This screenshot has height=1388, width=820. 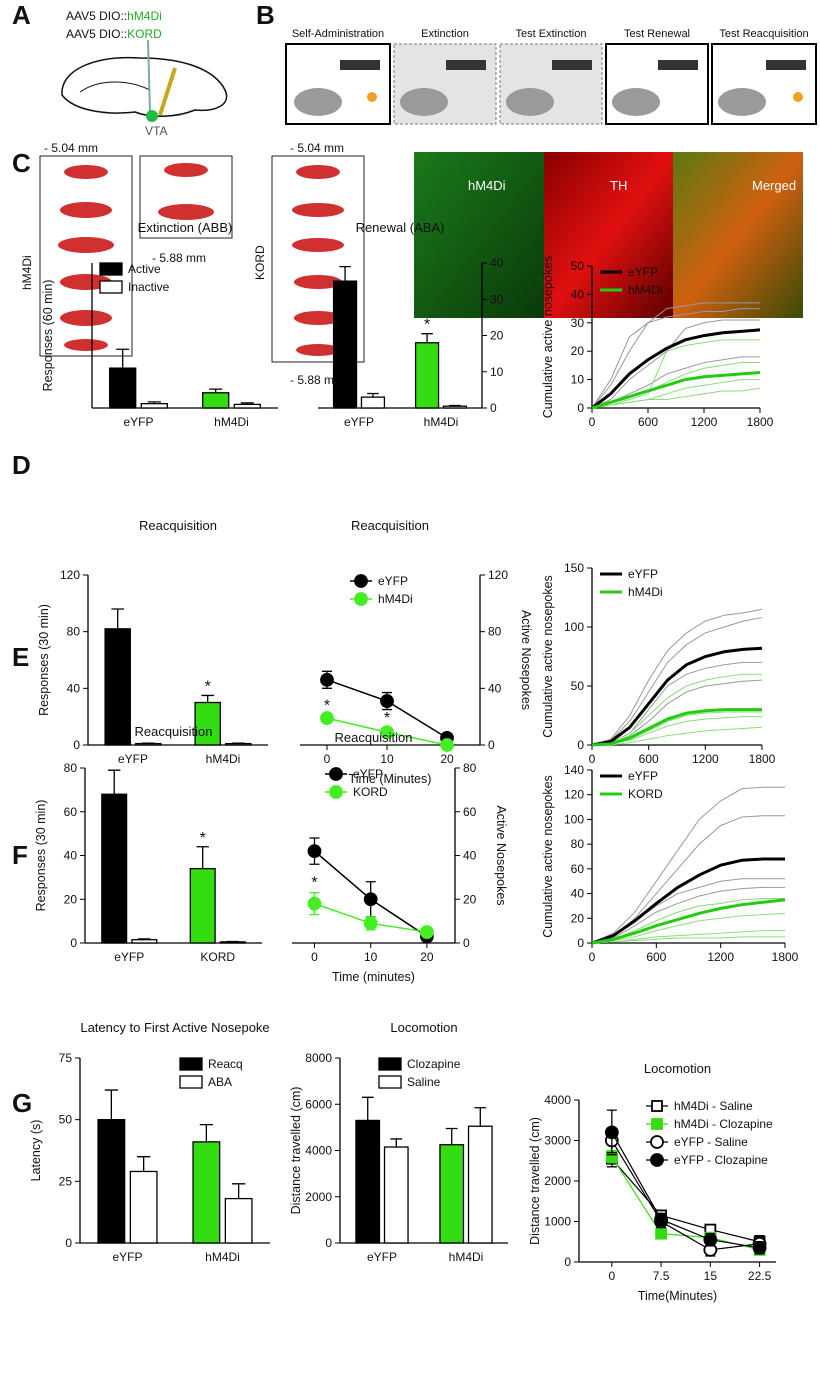 What do you see at coordinates (156, 131) in the screenshot?
I see `region-label: VTA` at bounding box center [156, 131].